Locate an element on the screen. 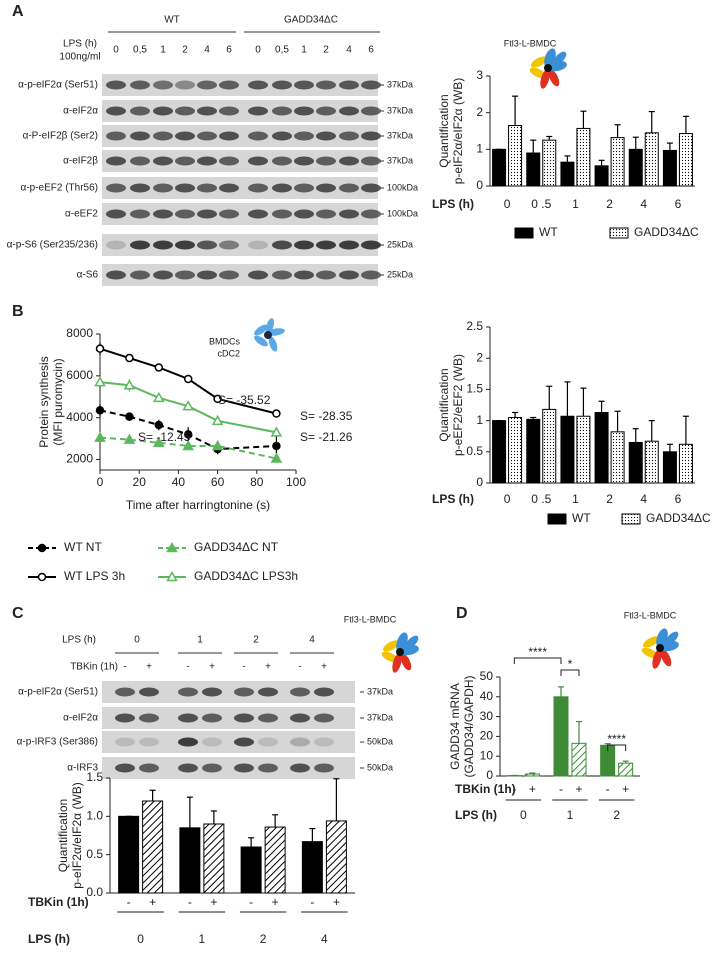 The height and width of the screenshot is (958, 724). legend-label: WT is located at coordinates (548, 232).